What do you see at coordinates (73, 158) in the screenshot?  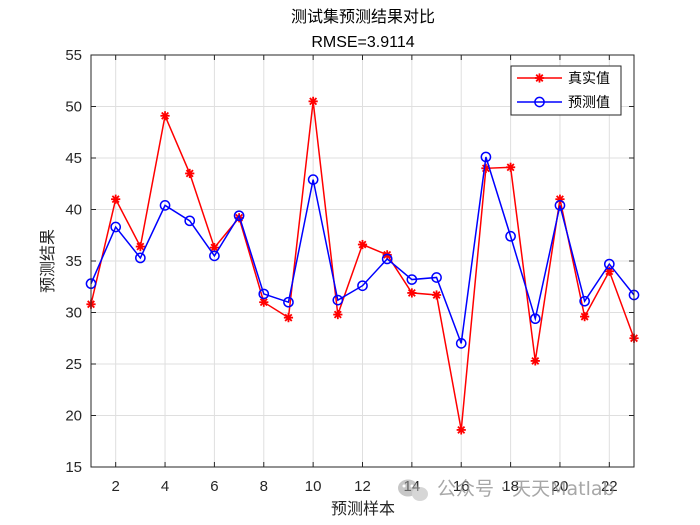 I see `y-tick-label: 45` at bounding box center [73, 158].